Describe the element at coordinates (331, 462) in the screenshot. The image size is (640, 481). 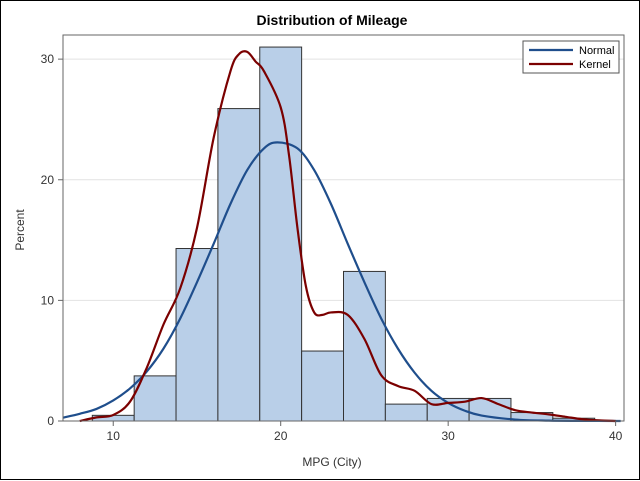
I see `x-axis-label: MPG (City)` at that location.